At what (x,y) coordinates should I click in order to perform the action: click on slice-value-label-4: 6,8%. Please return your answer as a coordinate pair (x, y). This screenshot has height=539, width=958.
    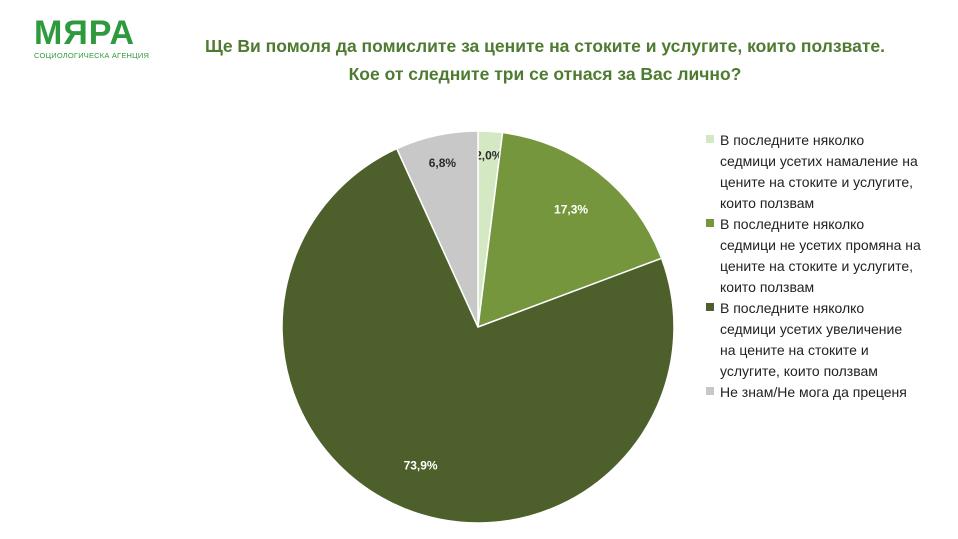
    Looking at the image, I should click on (443, 163).